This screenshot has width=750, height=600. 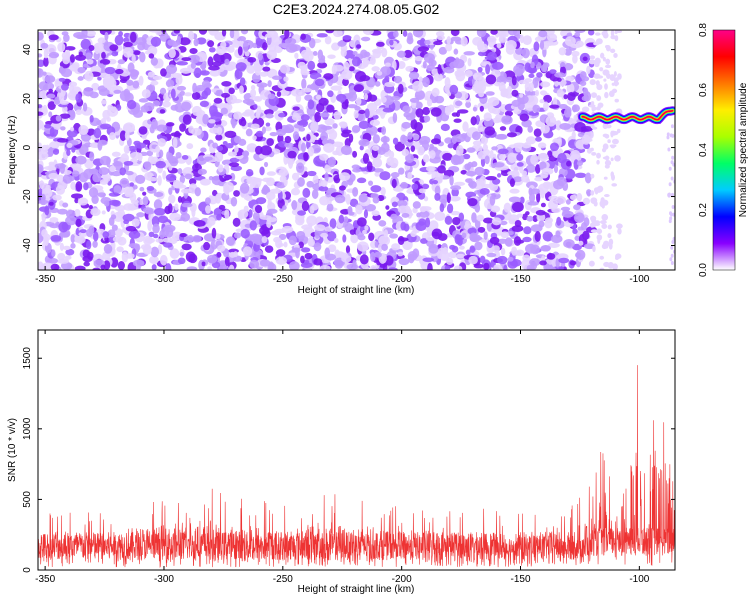 What do you see at coordinates (520, 279) in the screenshot?
I see `x-tick-label: -150` at bounding box center [520, 279].